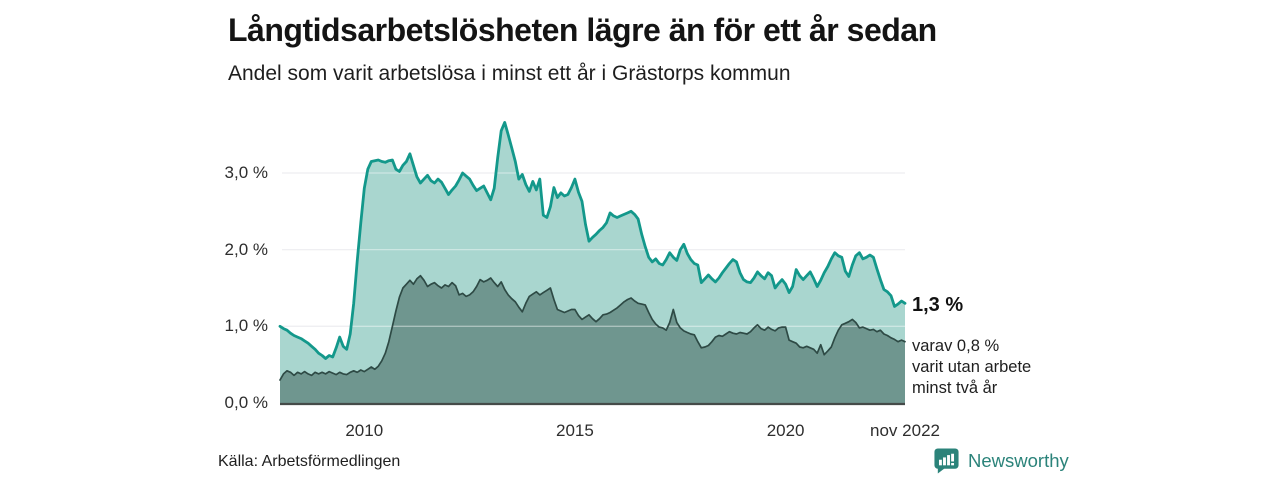  Describe the element at coordinates (905, 430) in the screenshot. I see `x-axis-tick-label: nov 2022` at that location.